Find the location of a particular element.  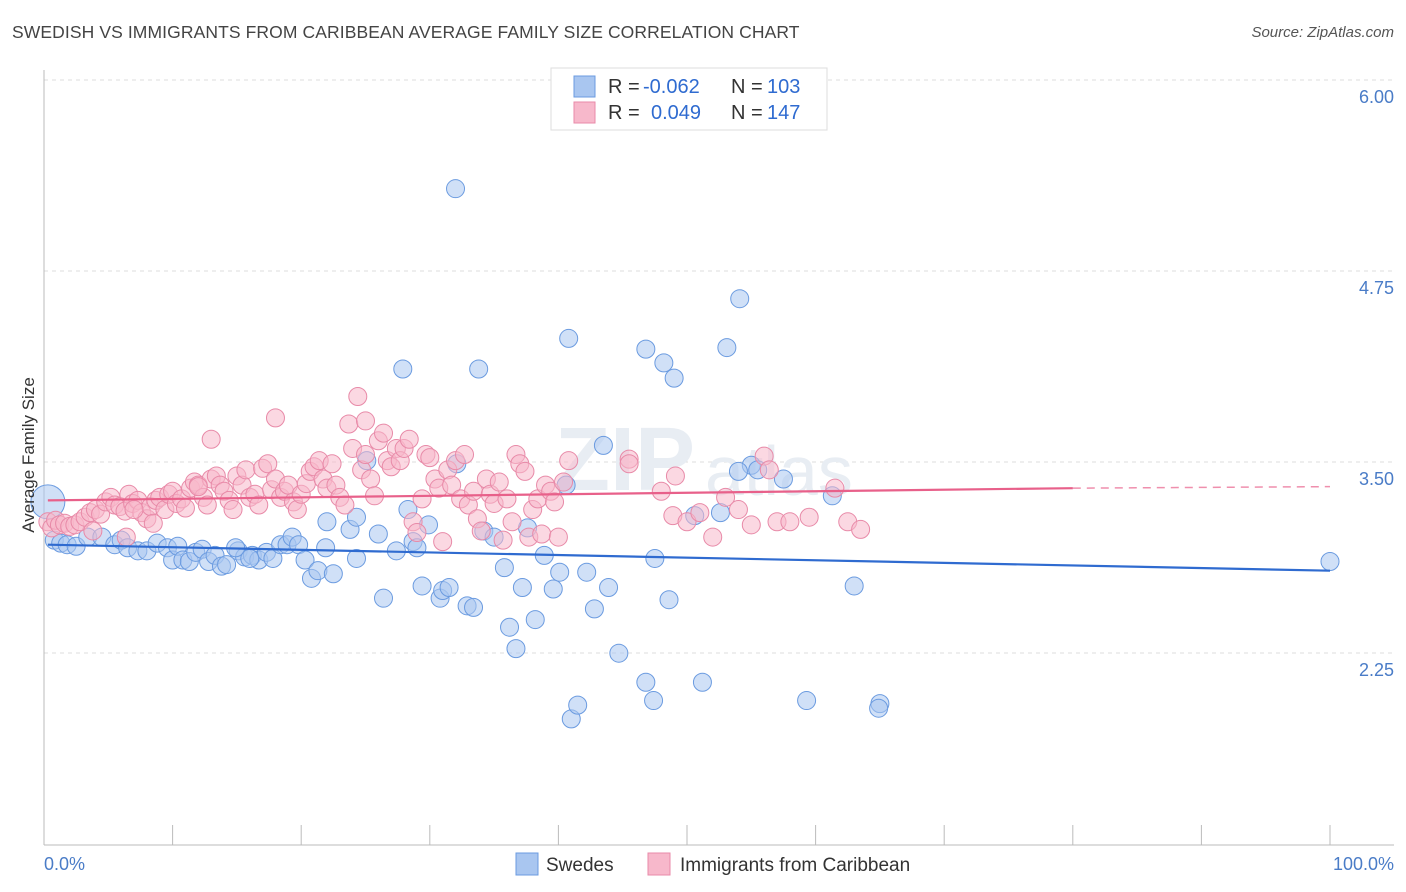

chart-source: Source: ZipAtlas.com is located at coordinates (1322, 32).